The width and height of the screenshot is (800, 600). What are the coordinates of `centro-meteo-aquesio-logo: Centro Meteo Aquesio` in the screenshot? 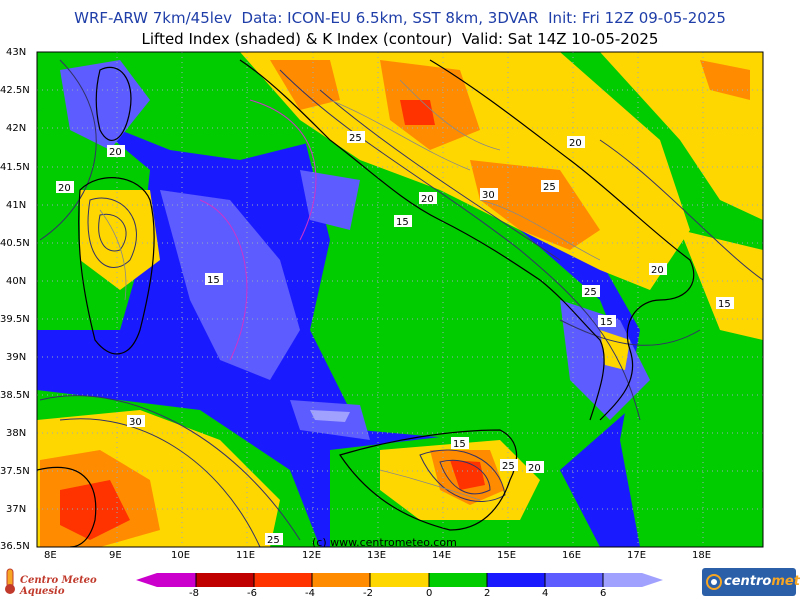 It's located at (72, 581).